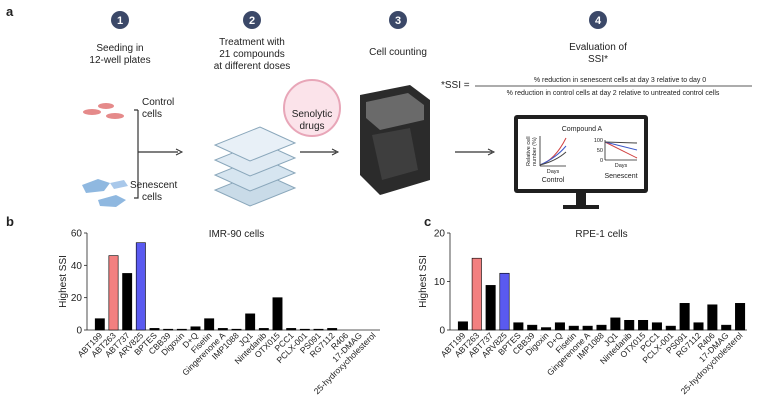 Image resolution: width=757 pixels, height=407 pixels. I want to click on step-3: 3 Cell counting, so click(398, 34).